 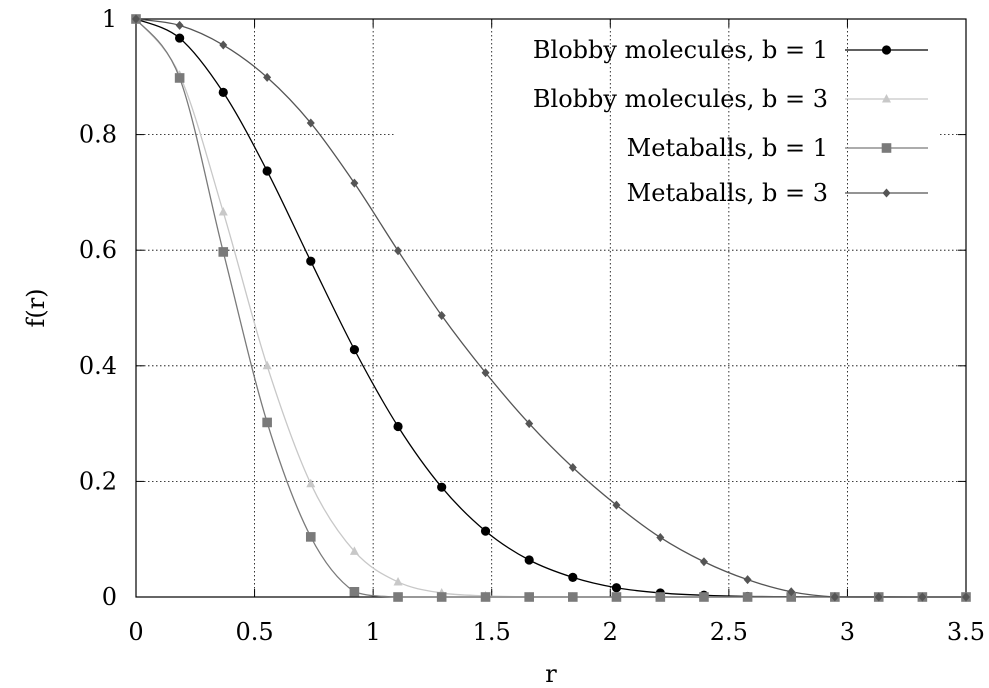 What do you see at coordinates (680, 50) in the screenshot?
I see `legend-label-blobby-molecules-b-1: Blobby molecules, b = 1` at bounding box center [680, 50].